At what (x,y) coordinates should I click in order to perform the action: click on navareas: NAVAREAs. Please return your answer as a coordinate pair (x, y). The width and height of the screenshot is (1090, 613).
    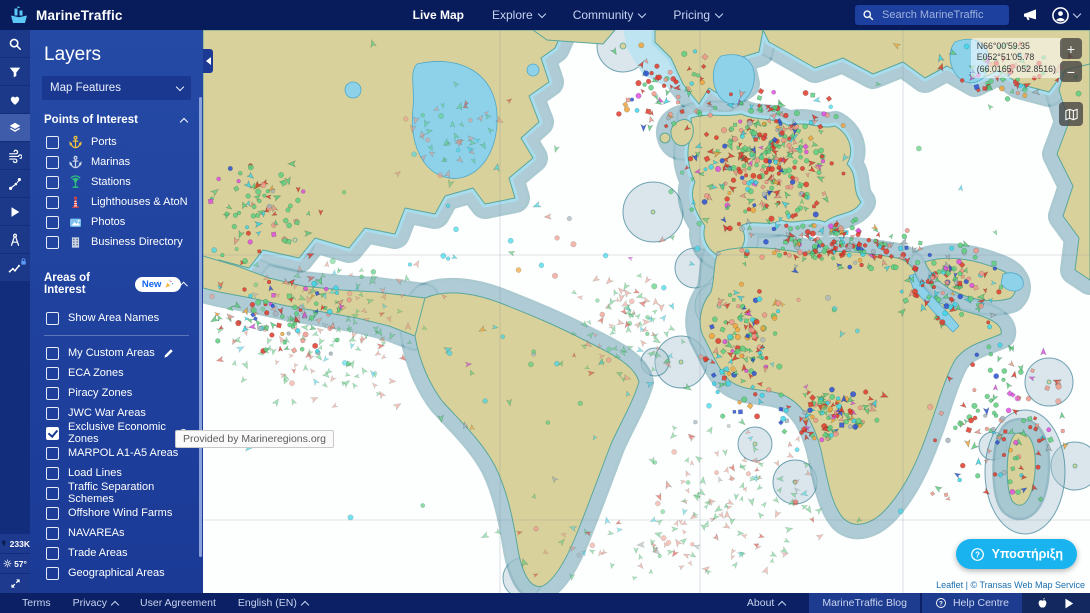
    Looking at the image, I should click on (119, 533).